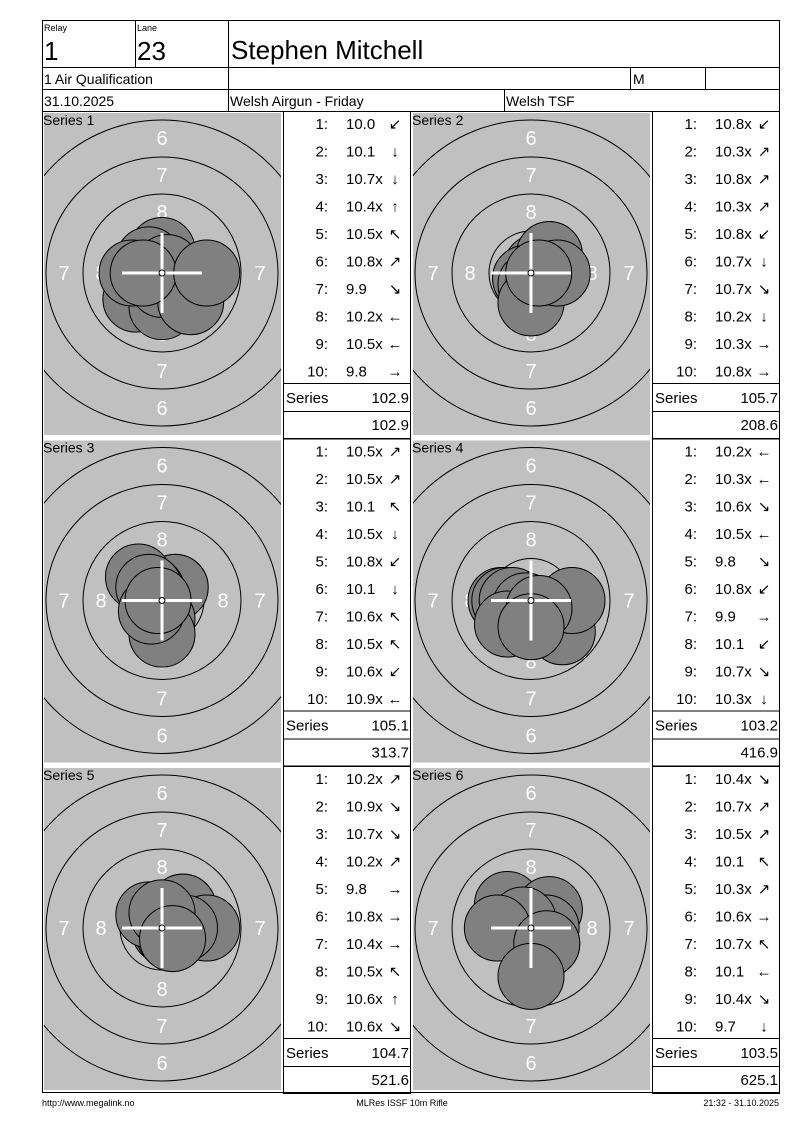 Image resolution: width=800 pixels, height=1135 pixels. Describe the element at coordinates (390, 398) in the screenshot. I see `series-total: 102.9` at that location.